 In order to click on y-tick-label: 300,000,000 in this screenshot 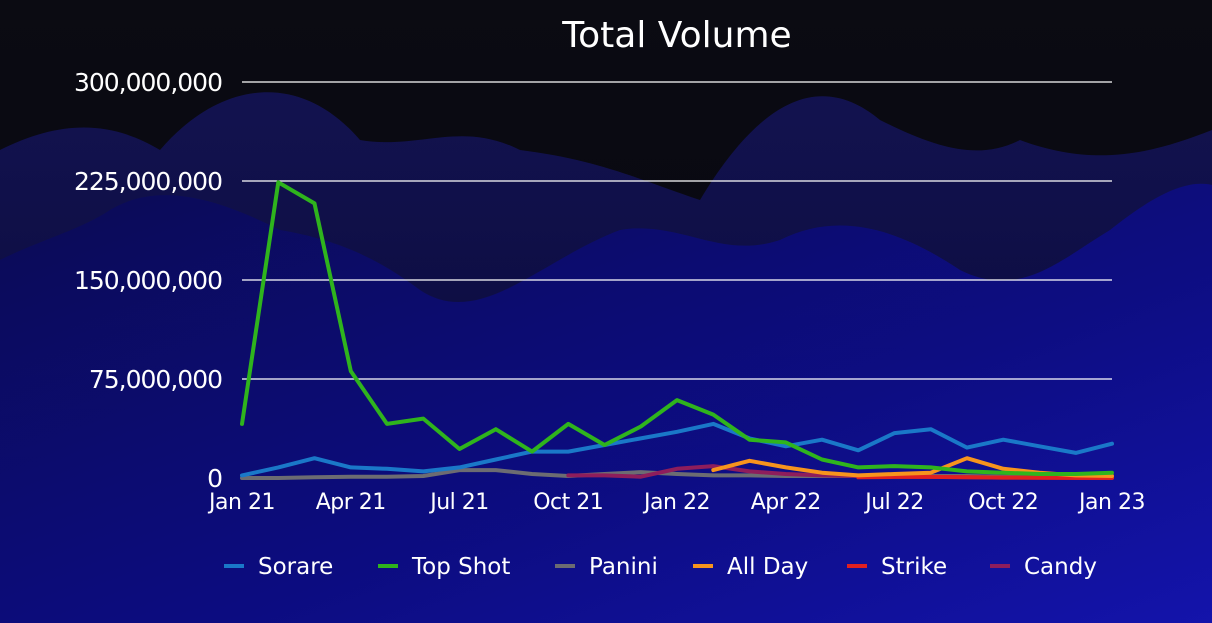, I will do `click(148, 82)`.